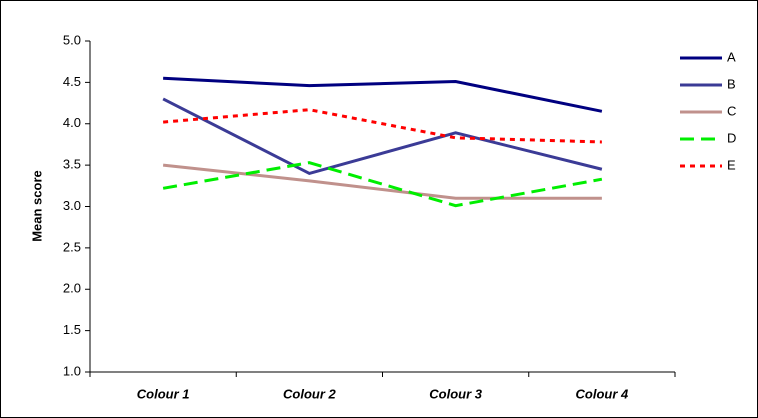 This screenshot has width=758, height=418. I want to click on x-tick-label: Colour 3, so click(455, 393).